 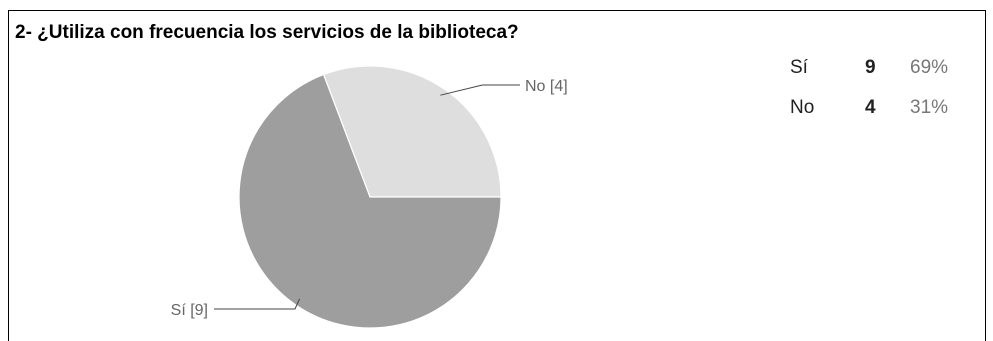 What do you see at coordinates (480, 90) in the screenshot?
I see `leader-line-no` at bounding box center [480, 90].